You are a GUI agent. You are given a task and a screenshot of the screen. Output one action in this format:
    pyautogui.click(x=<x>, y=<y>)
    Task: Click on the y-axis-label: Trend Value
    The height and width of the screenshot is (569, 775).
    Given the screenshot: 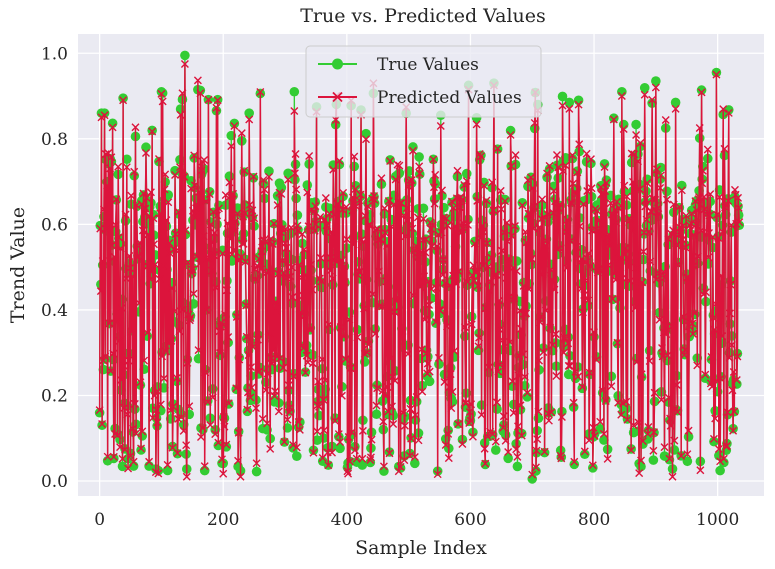 What is the action you would take?
    pyautogui.click(x=18, y=265)
    